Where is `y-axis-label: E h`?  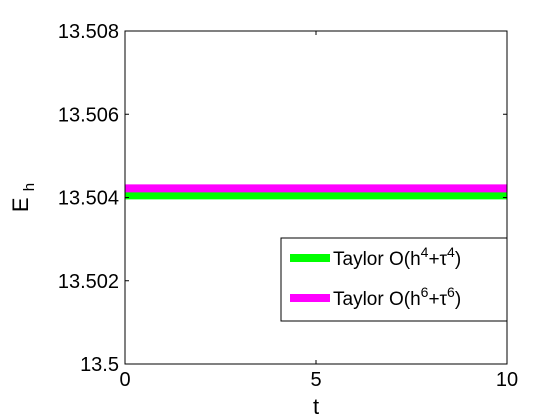
y-axis-label: E h is located at coordinates (23, 197).